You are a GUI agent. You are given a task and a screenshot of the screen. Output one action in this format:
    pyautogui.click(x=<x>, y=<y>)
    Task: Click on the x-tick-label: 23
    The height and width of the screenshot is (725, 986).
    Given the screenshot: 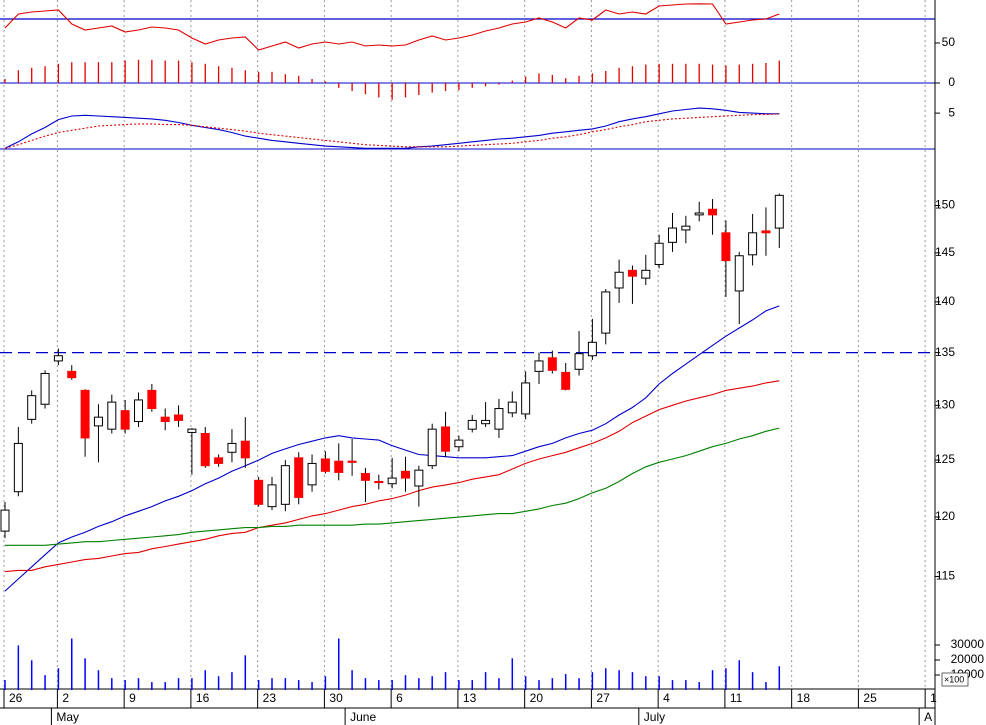 What is the action you would take?
    pyautogui.click(x=270, y=698)
    